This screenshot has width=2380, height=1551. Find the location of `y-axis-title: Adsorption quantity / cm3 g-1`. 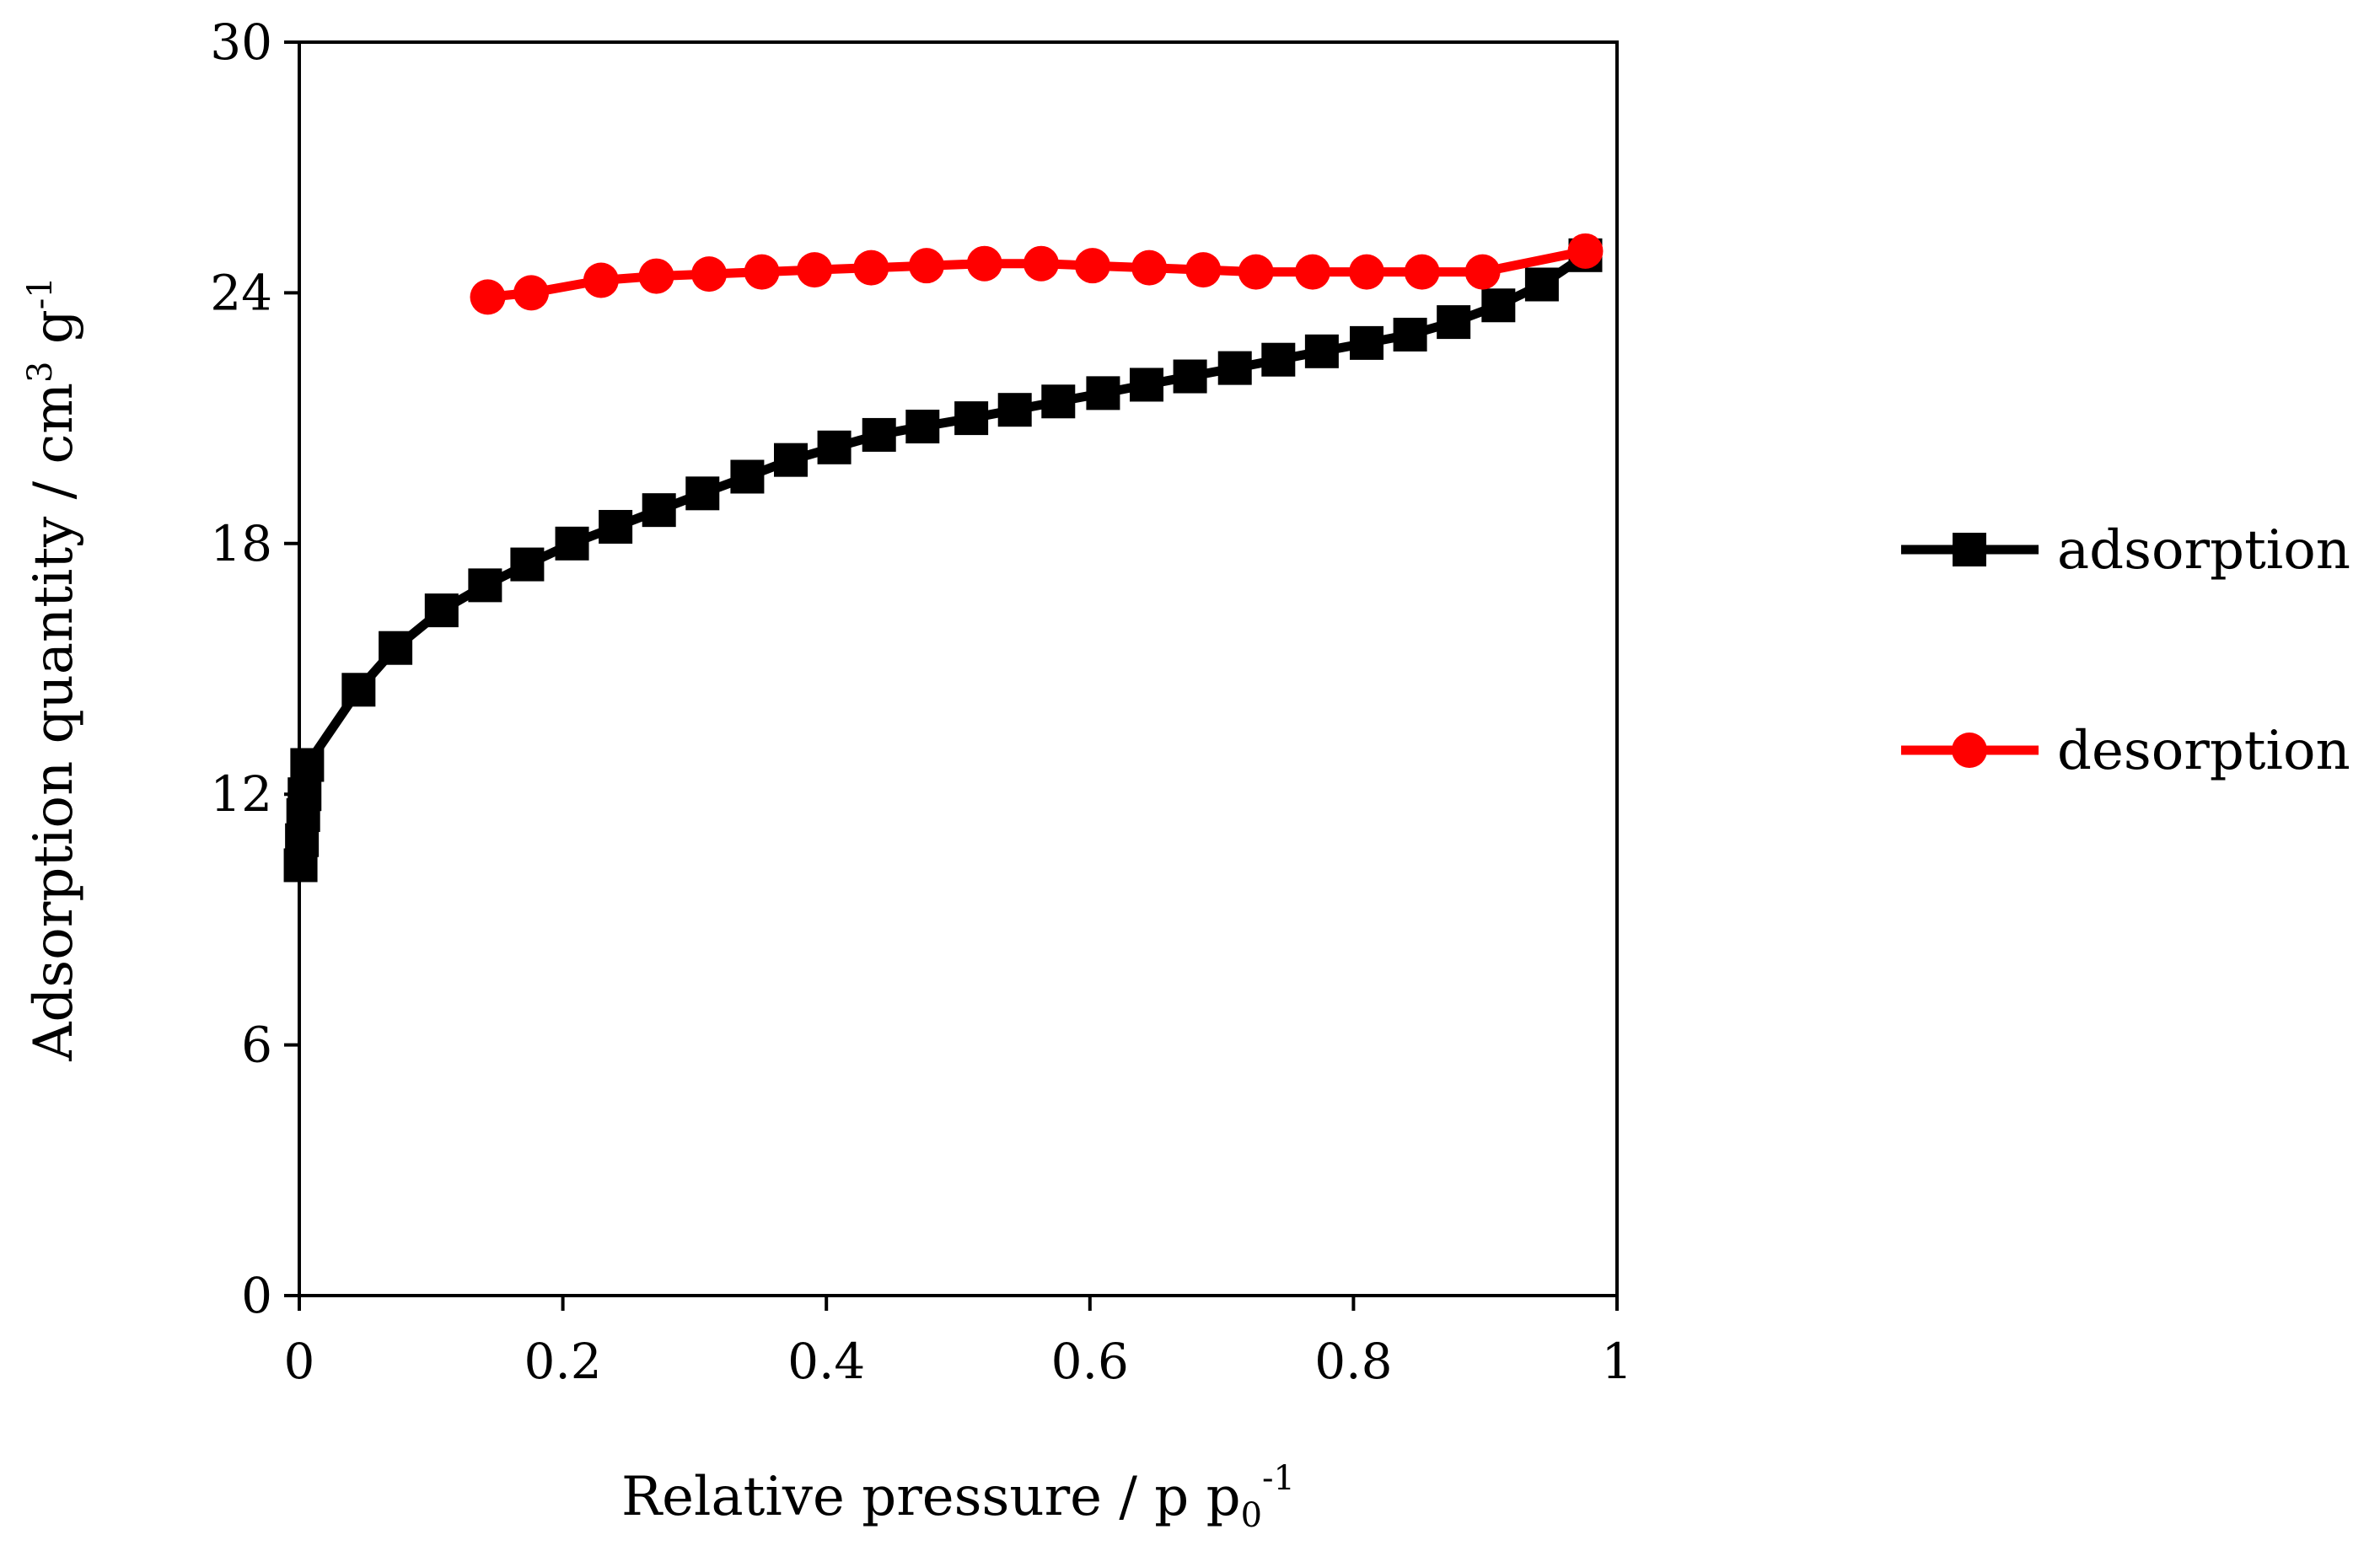

y-axis-title: Adsorption quantity / cm3 g-1 is located at coordinates (53, 669).